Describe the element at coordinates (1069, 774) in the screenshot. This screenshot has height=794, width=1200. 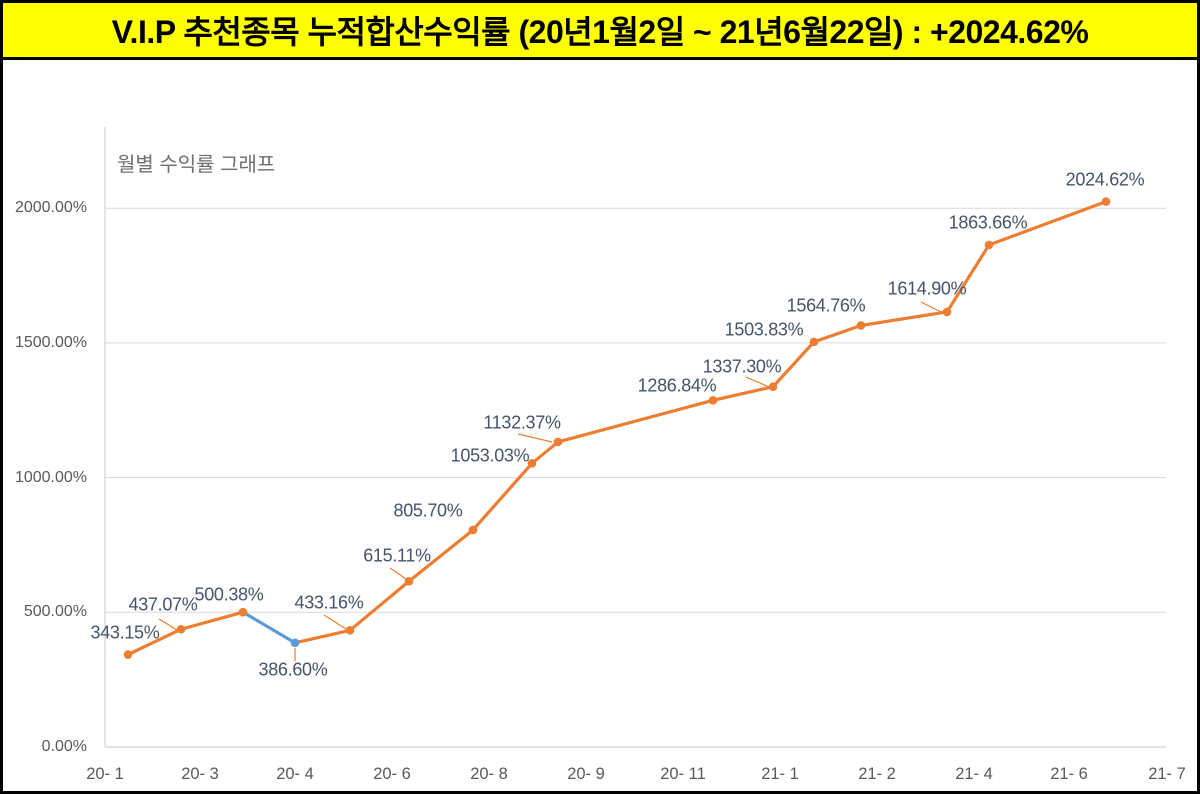
I see `x-axis-tick-label: 21- 6` at that location.